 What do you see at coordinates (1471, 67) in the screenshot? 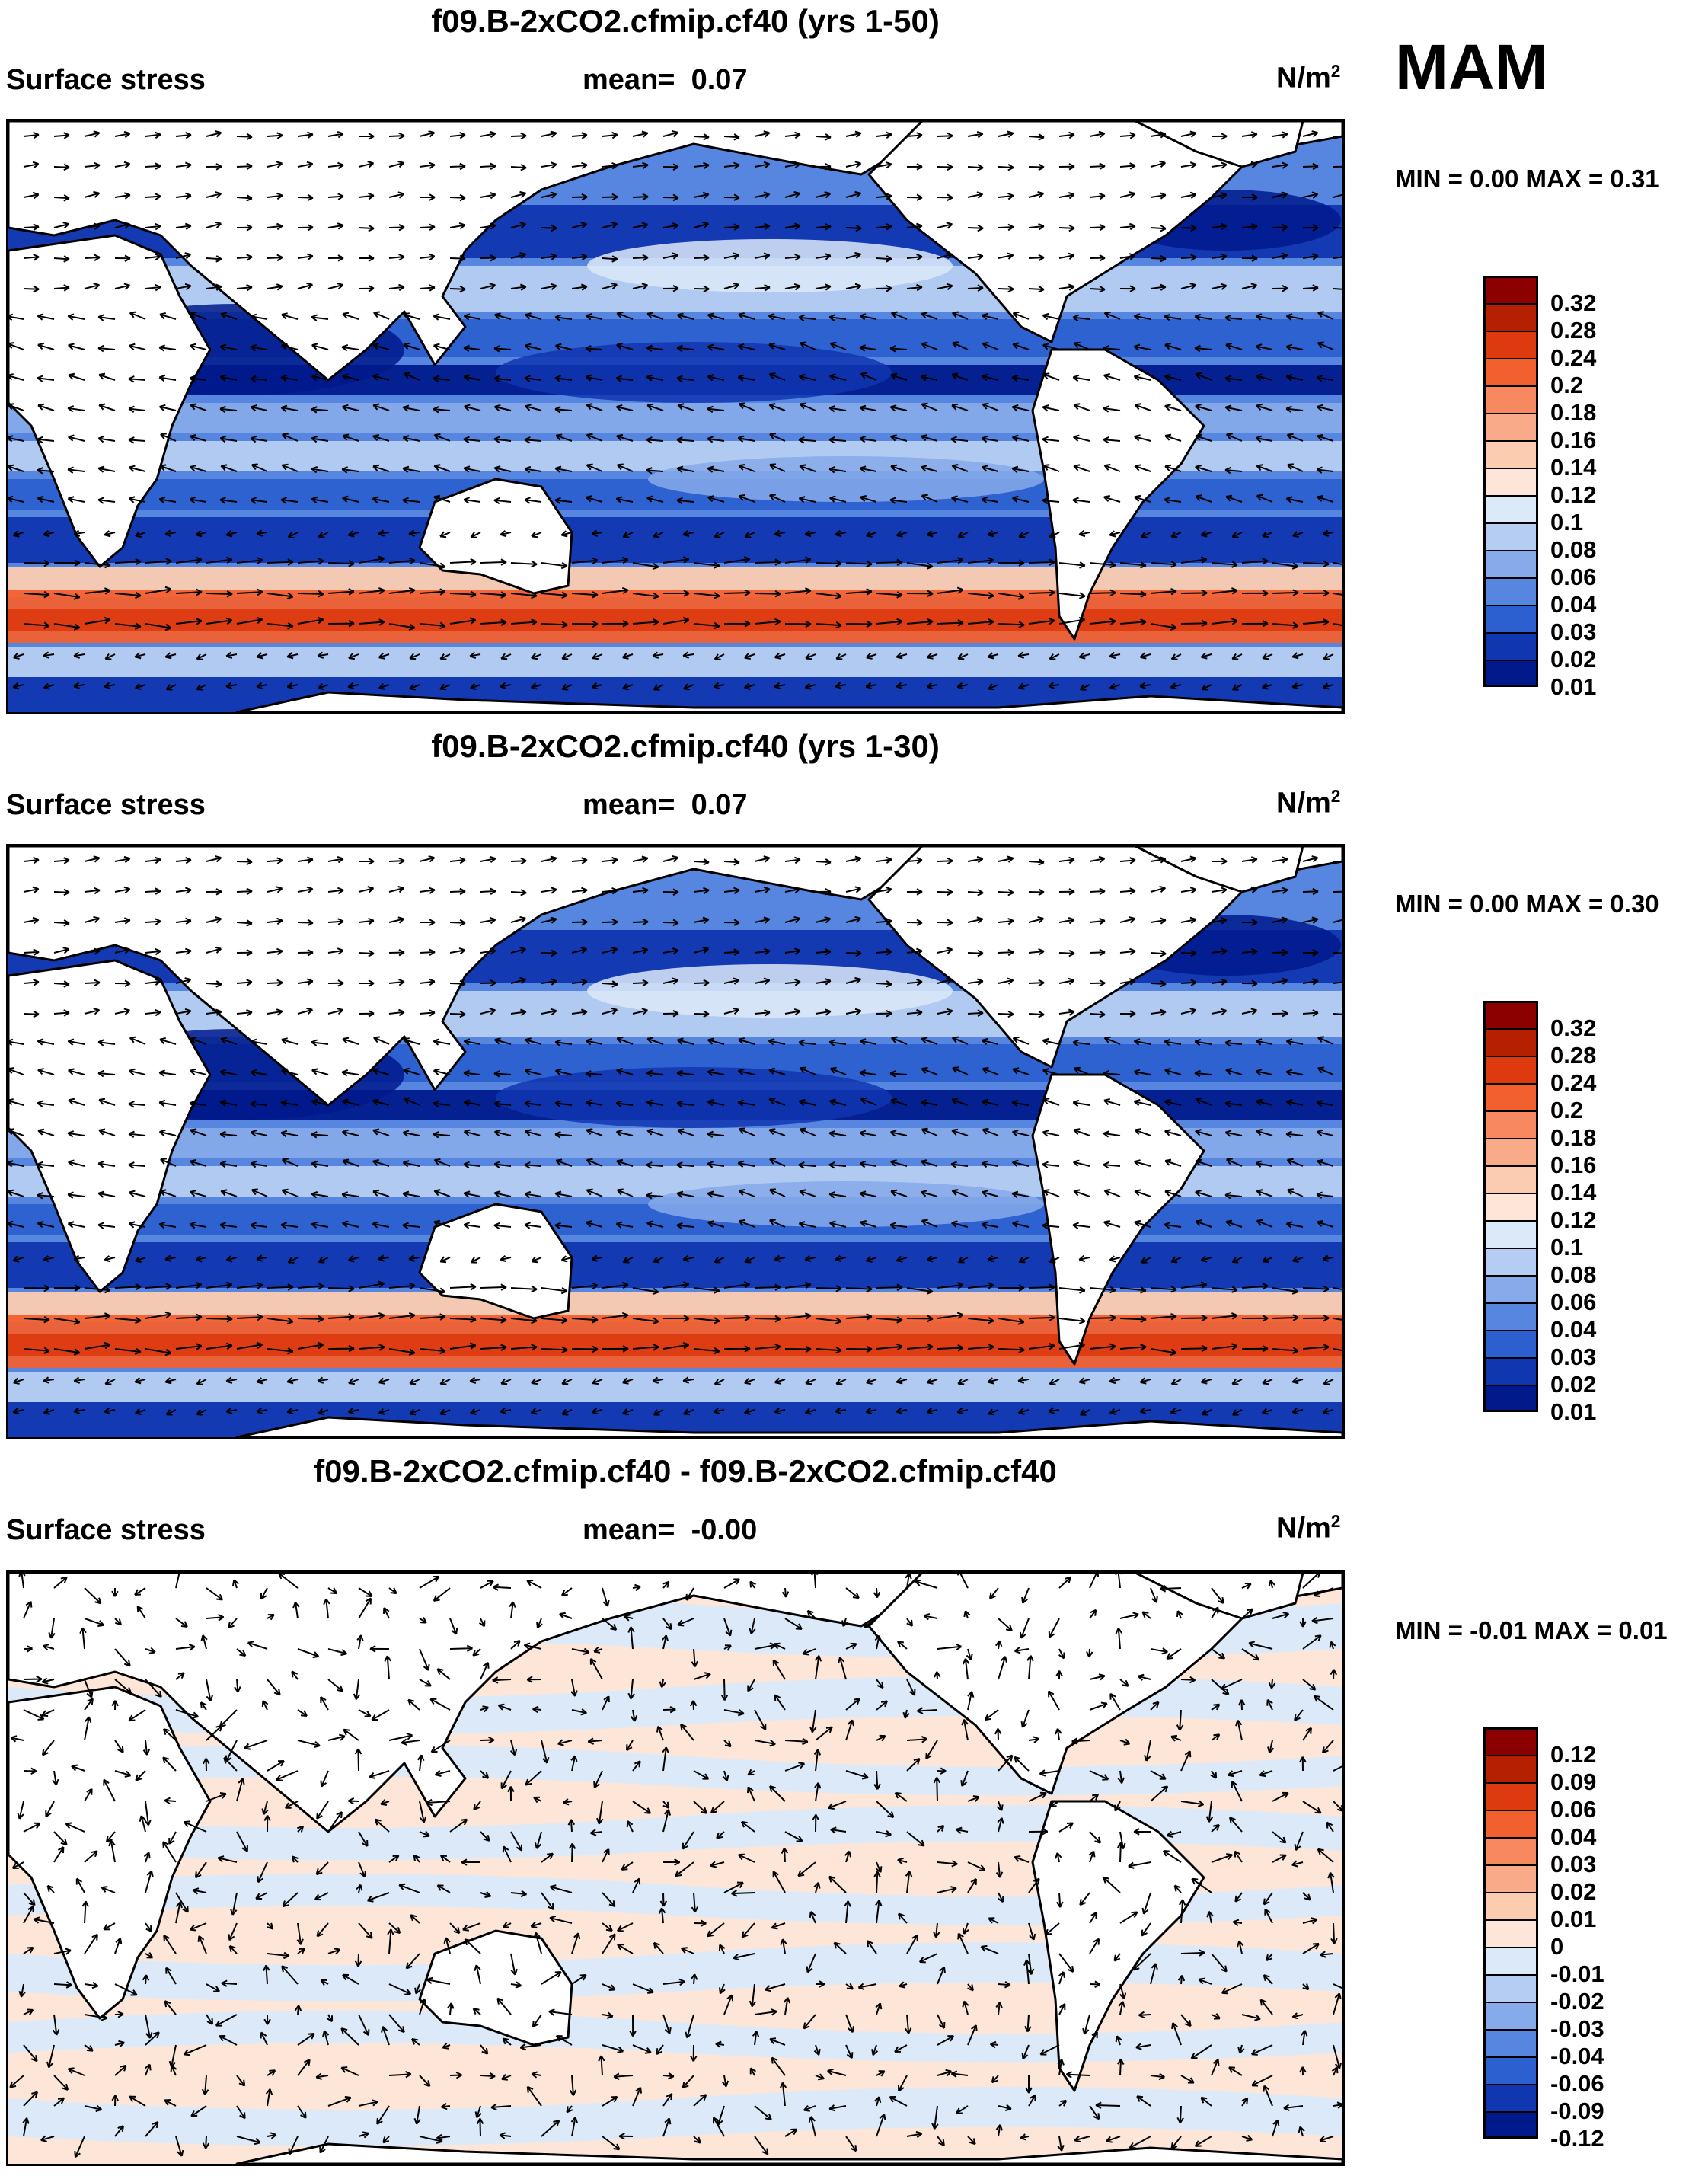
I see `season-label: MAM` at bounding box center [1471, 67].